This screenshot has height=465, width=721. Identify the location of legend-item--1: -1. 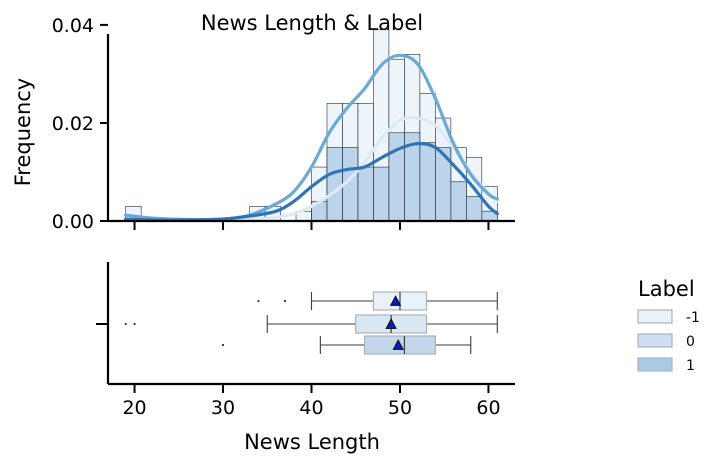
(668, 317).